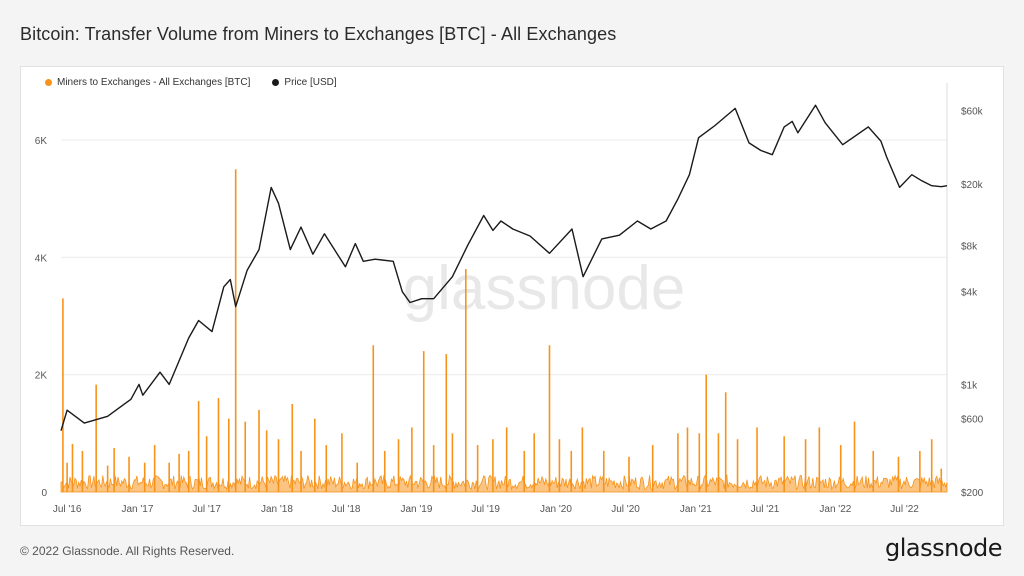 This screenshot has width=1024, height=576. Describe the element at coordinates (127, 551) in the screenshot. I see `copyright-text: © 2022 Glassnode. All Rights Reserved.` at that location.